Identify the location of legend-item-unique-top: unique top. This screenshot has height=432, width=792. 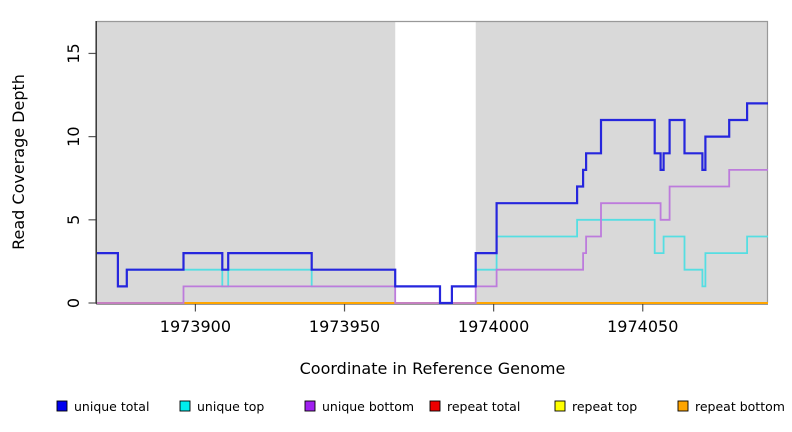
(221, 406).